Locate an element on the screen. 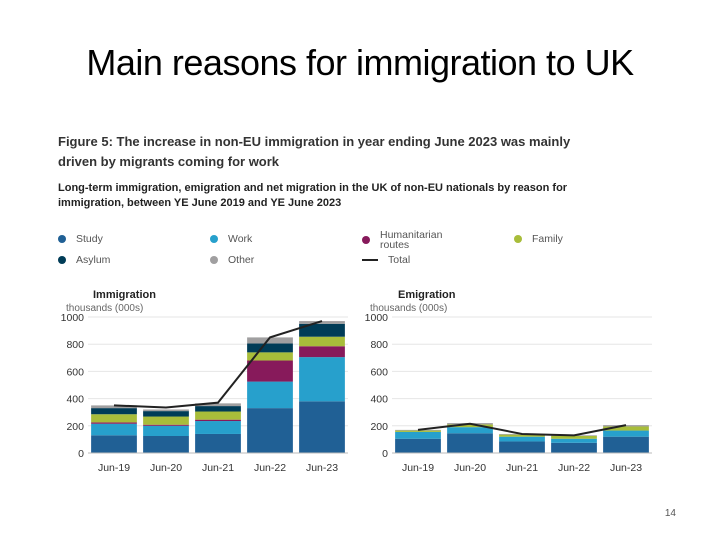 This screenshot has height=540, width=720. legend-label: Total is located at coordinates (399, 260).